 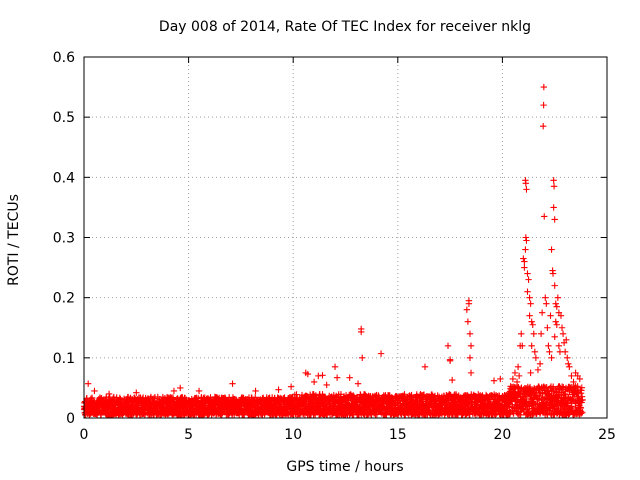 I want to click on y-tick-label: 0.6, so click(x=64, y=58).